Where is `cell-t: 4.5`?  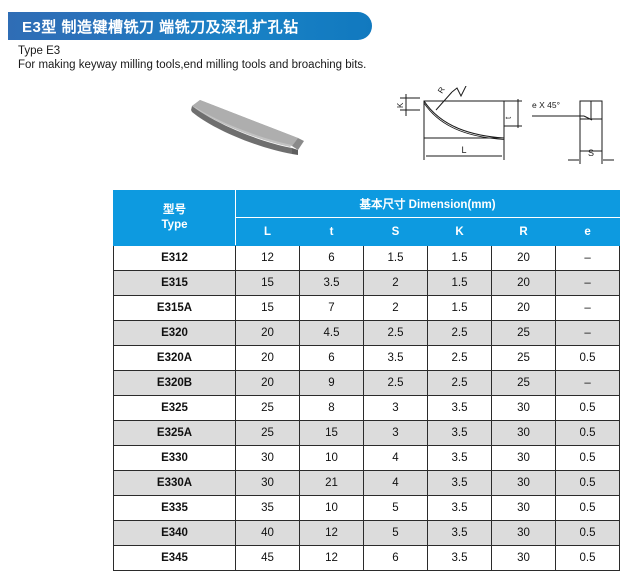 cell-t: 4.5 is located at coordinates (331, 333).